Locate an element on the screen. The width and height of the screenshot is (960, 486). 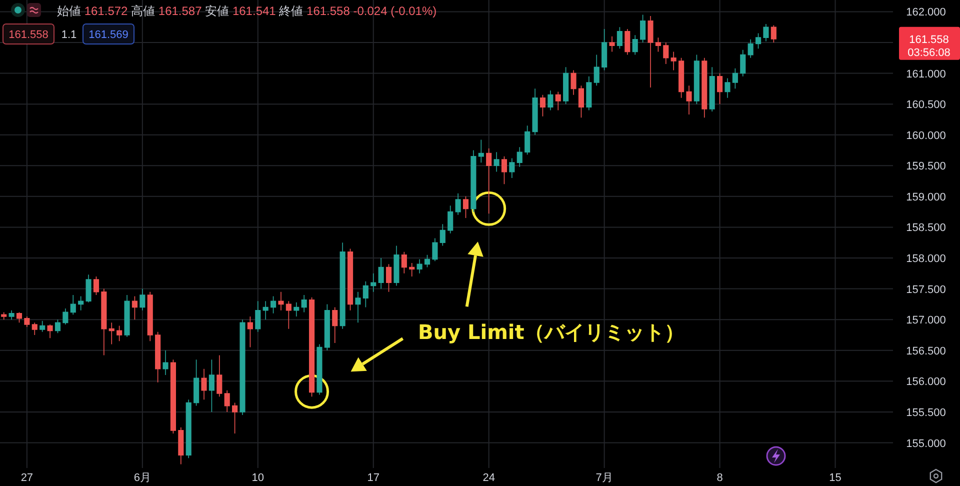
x-tick-label: 15 is located at coordinates (835, 478).